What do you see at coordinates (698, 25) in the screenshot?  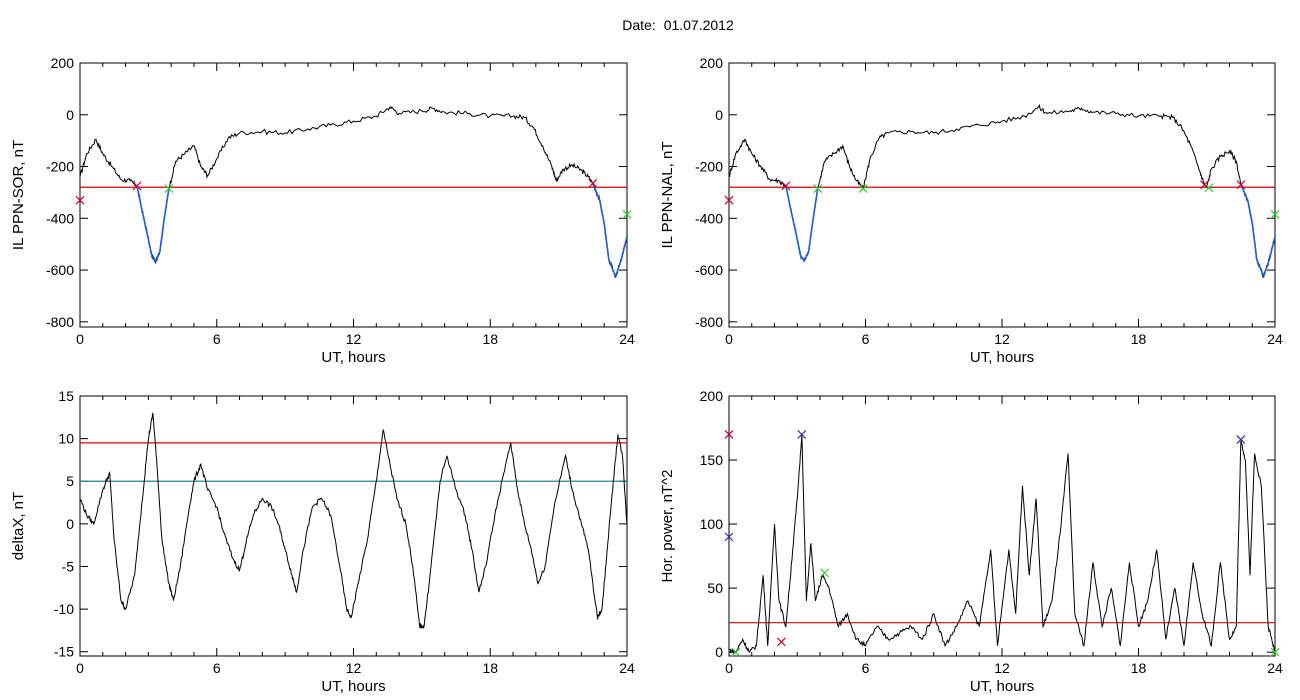 I see `date-value: 01.07.2012` at bounding box center [698, 25].